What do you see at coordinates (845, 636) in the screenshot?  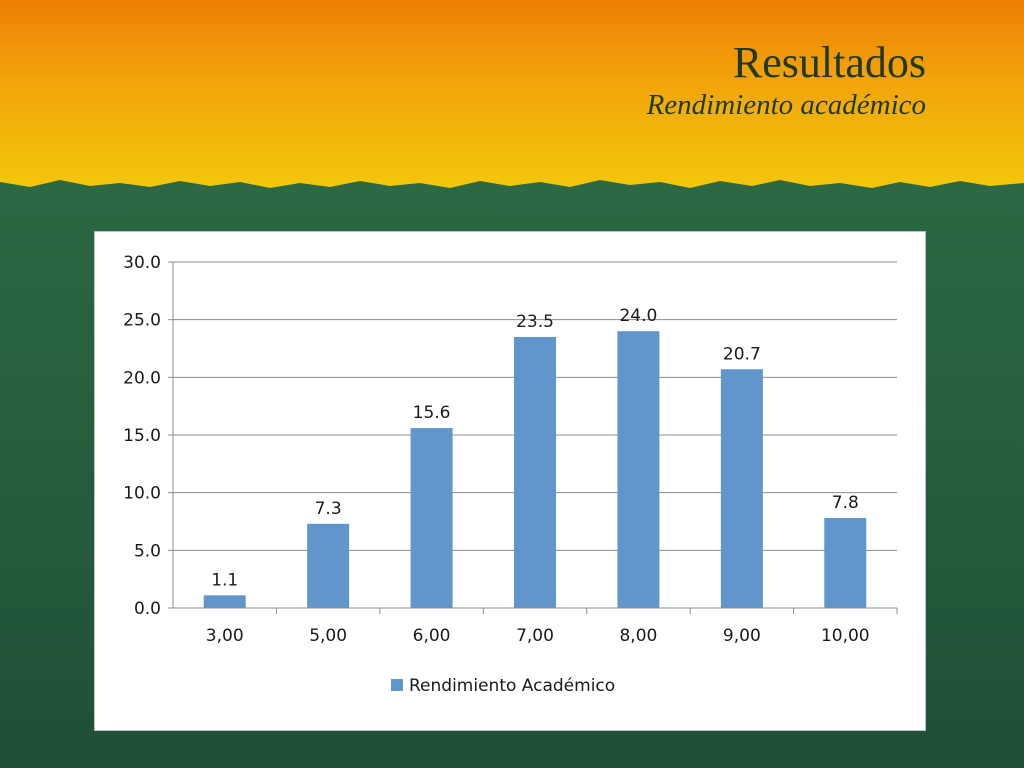 I see `x-tick-label: 10,00` at bounding box center [845, 636].